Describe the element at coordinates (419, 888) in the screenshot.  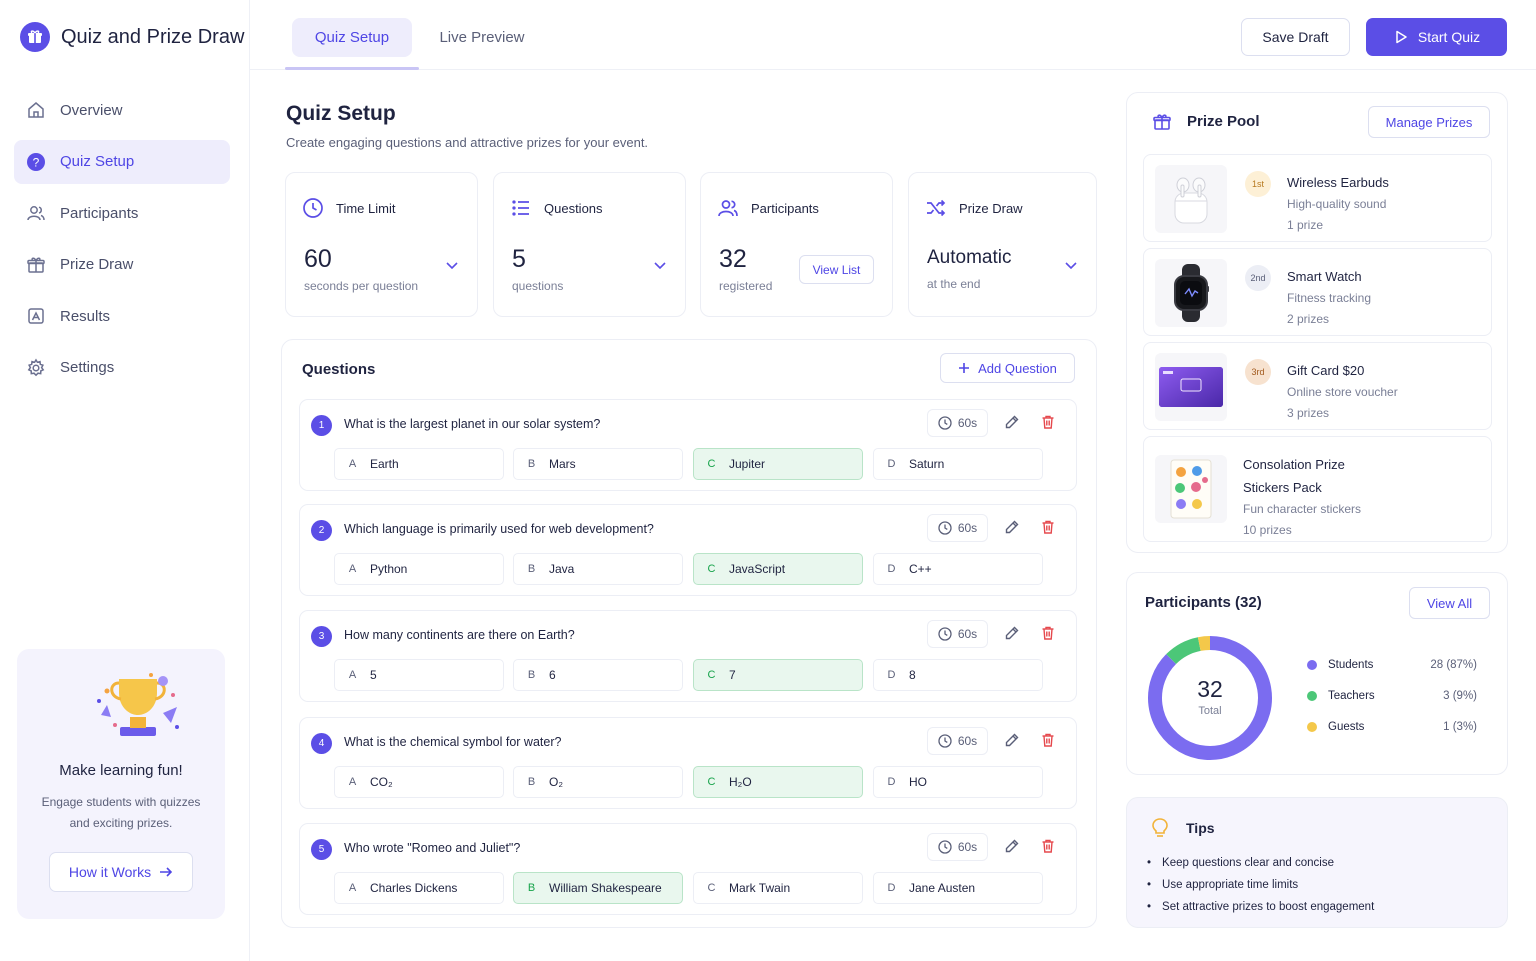
I see `answer-option: A Charles Dickens` at that location.